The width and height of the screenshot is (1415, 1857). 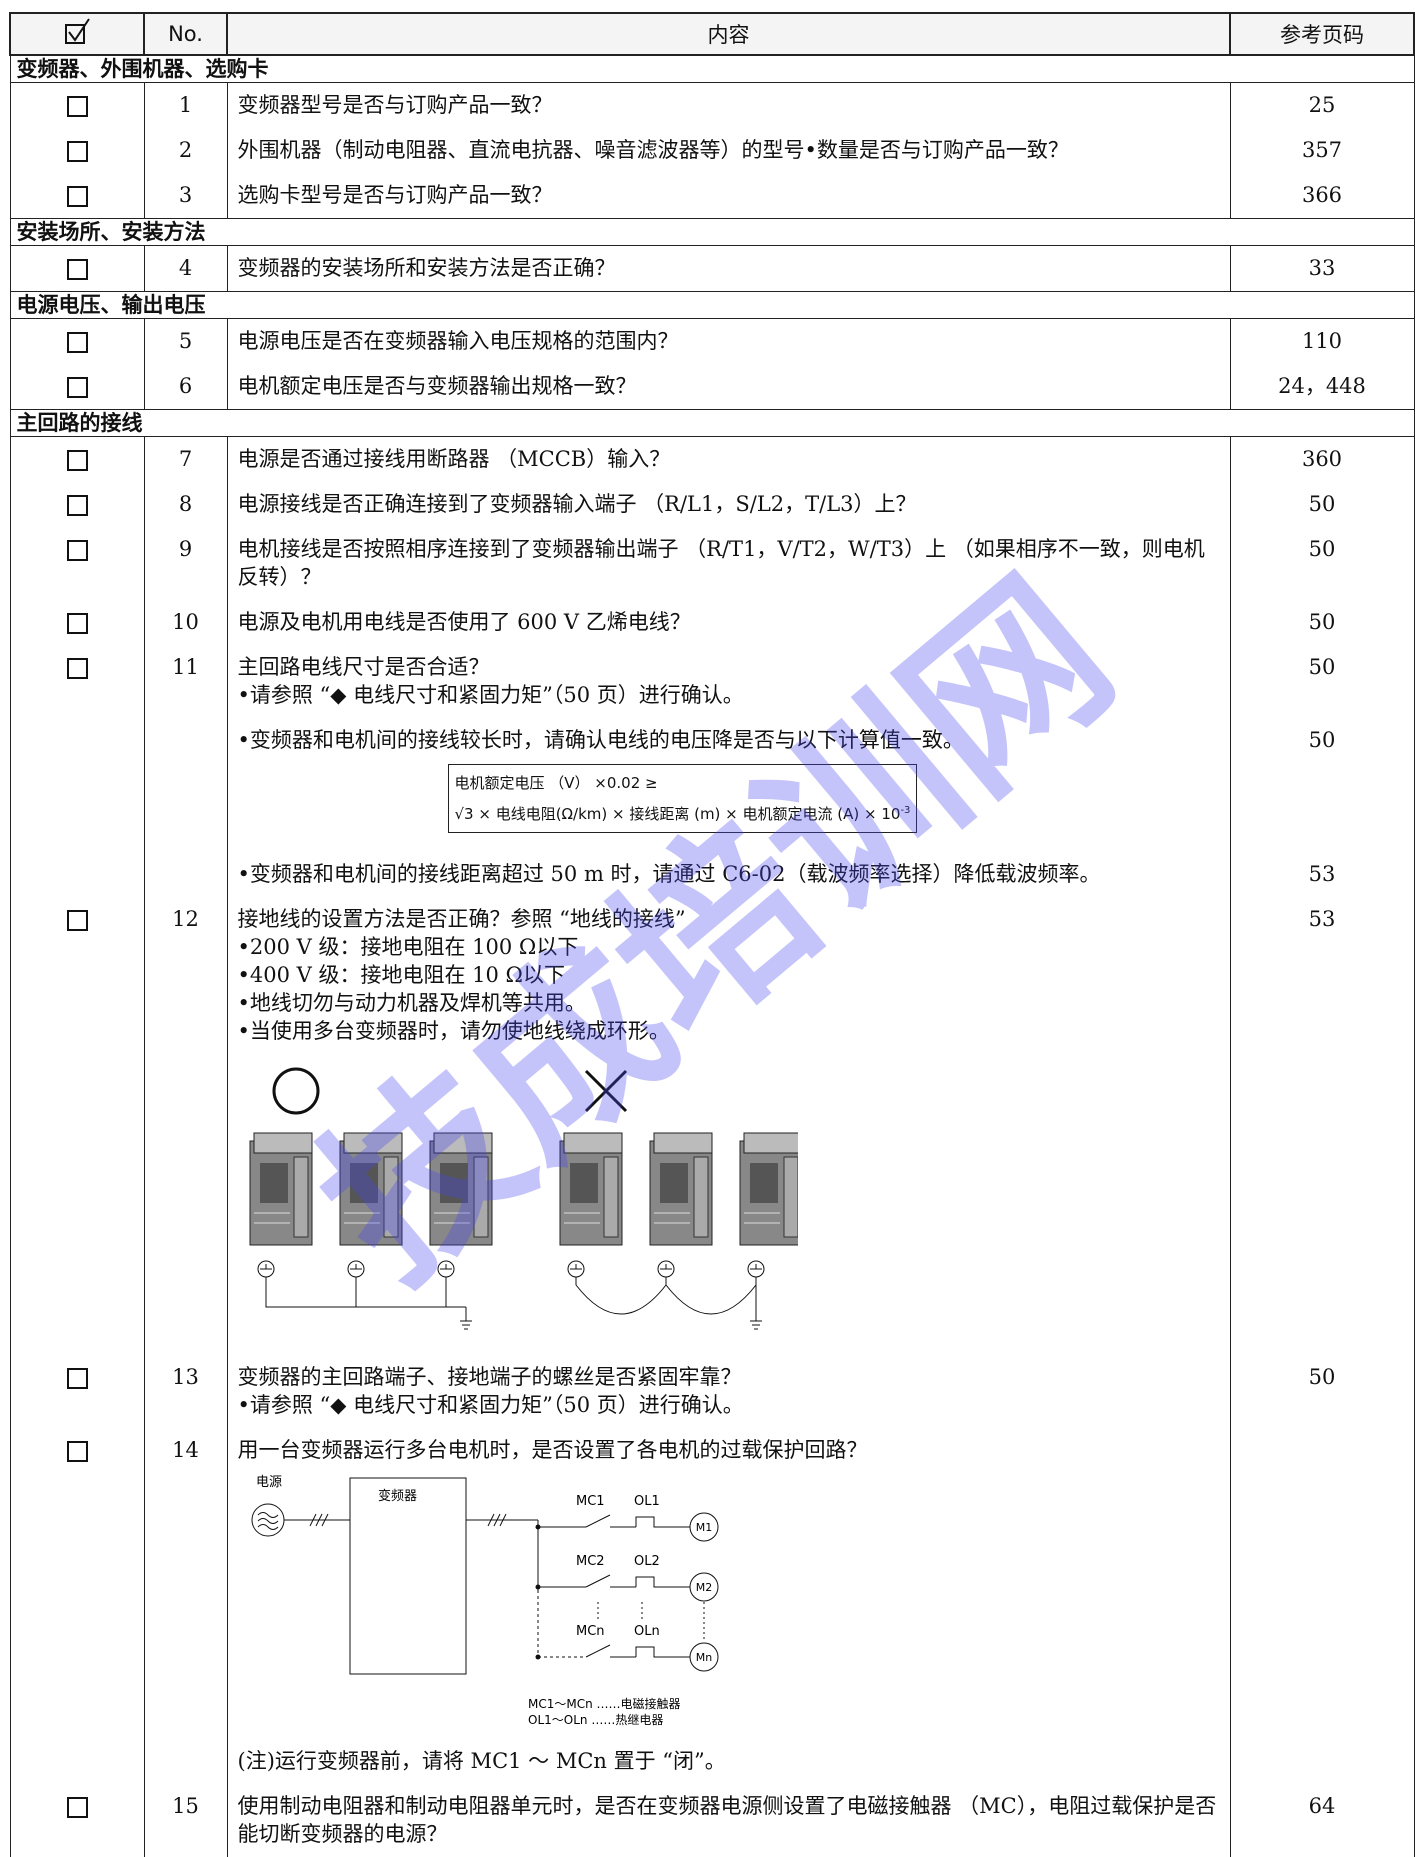 I want to click on item-text: 电源及电机用电线是否使用了 600 V 乙烯电线？, so click(x=464, y=622).